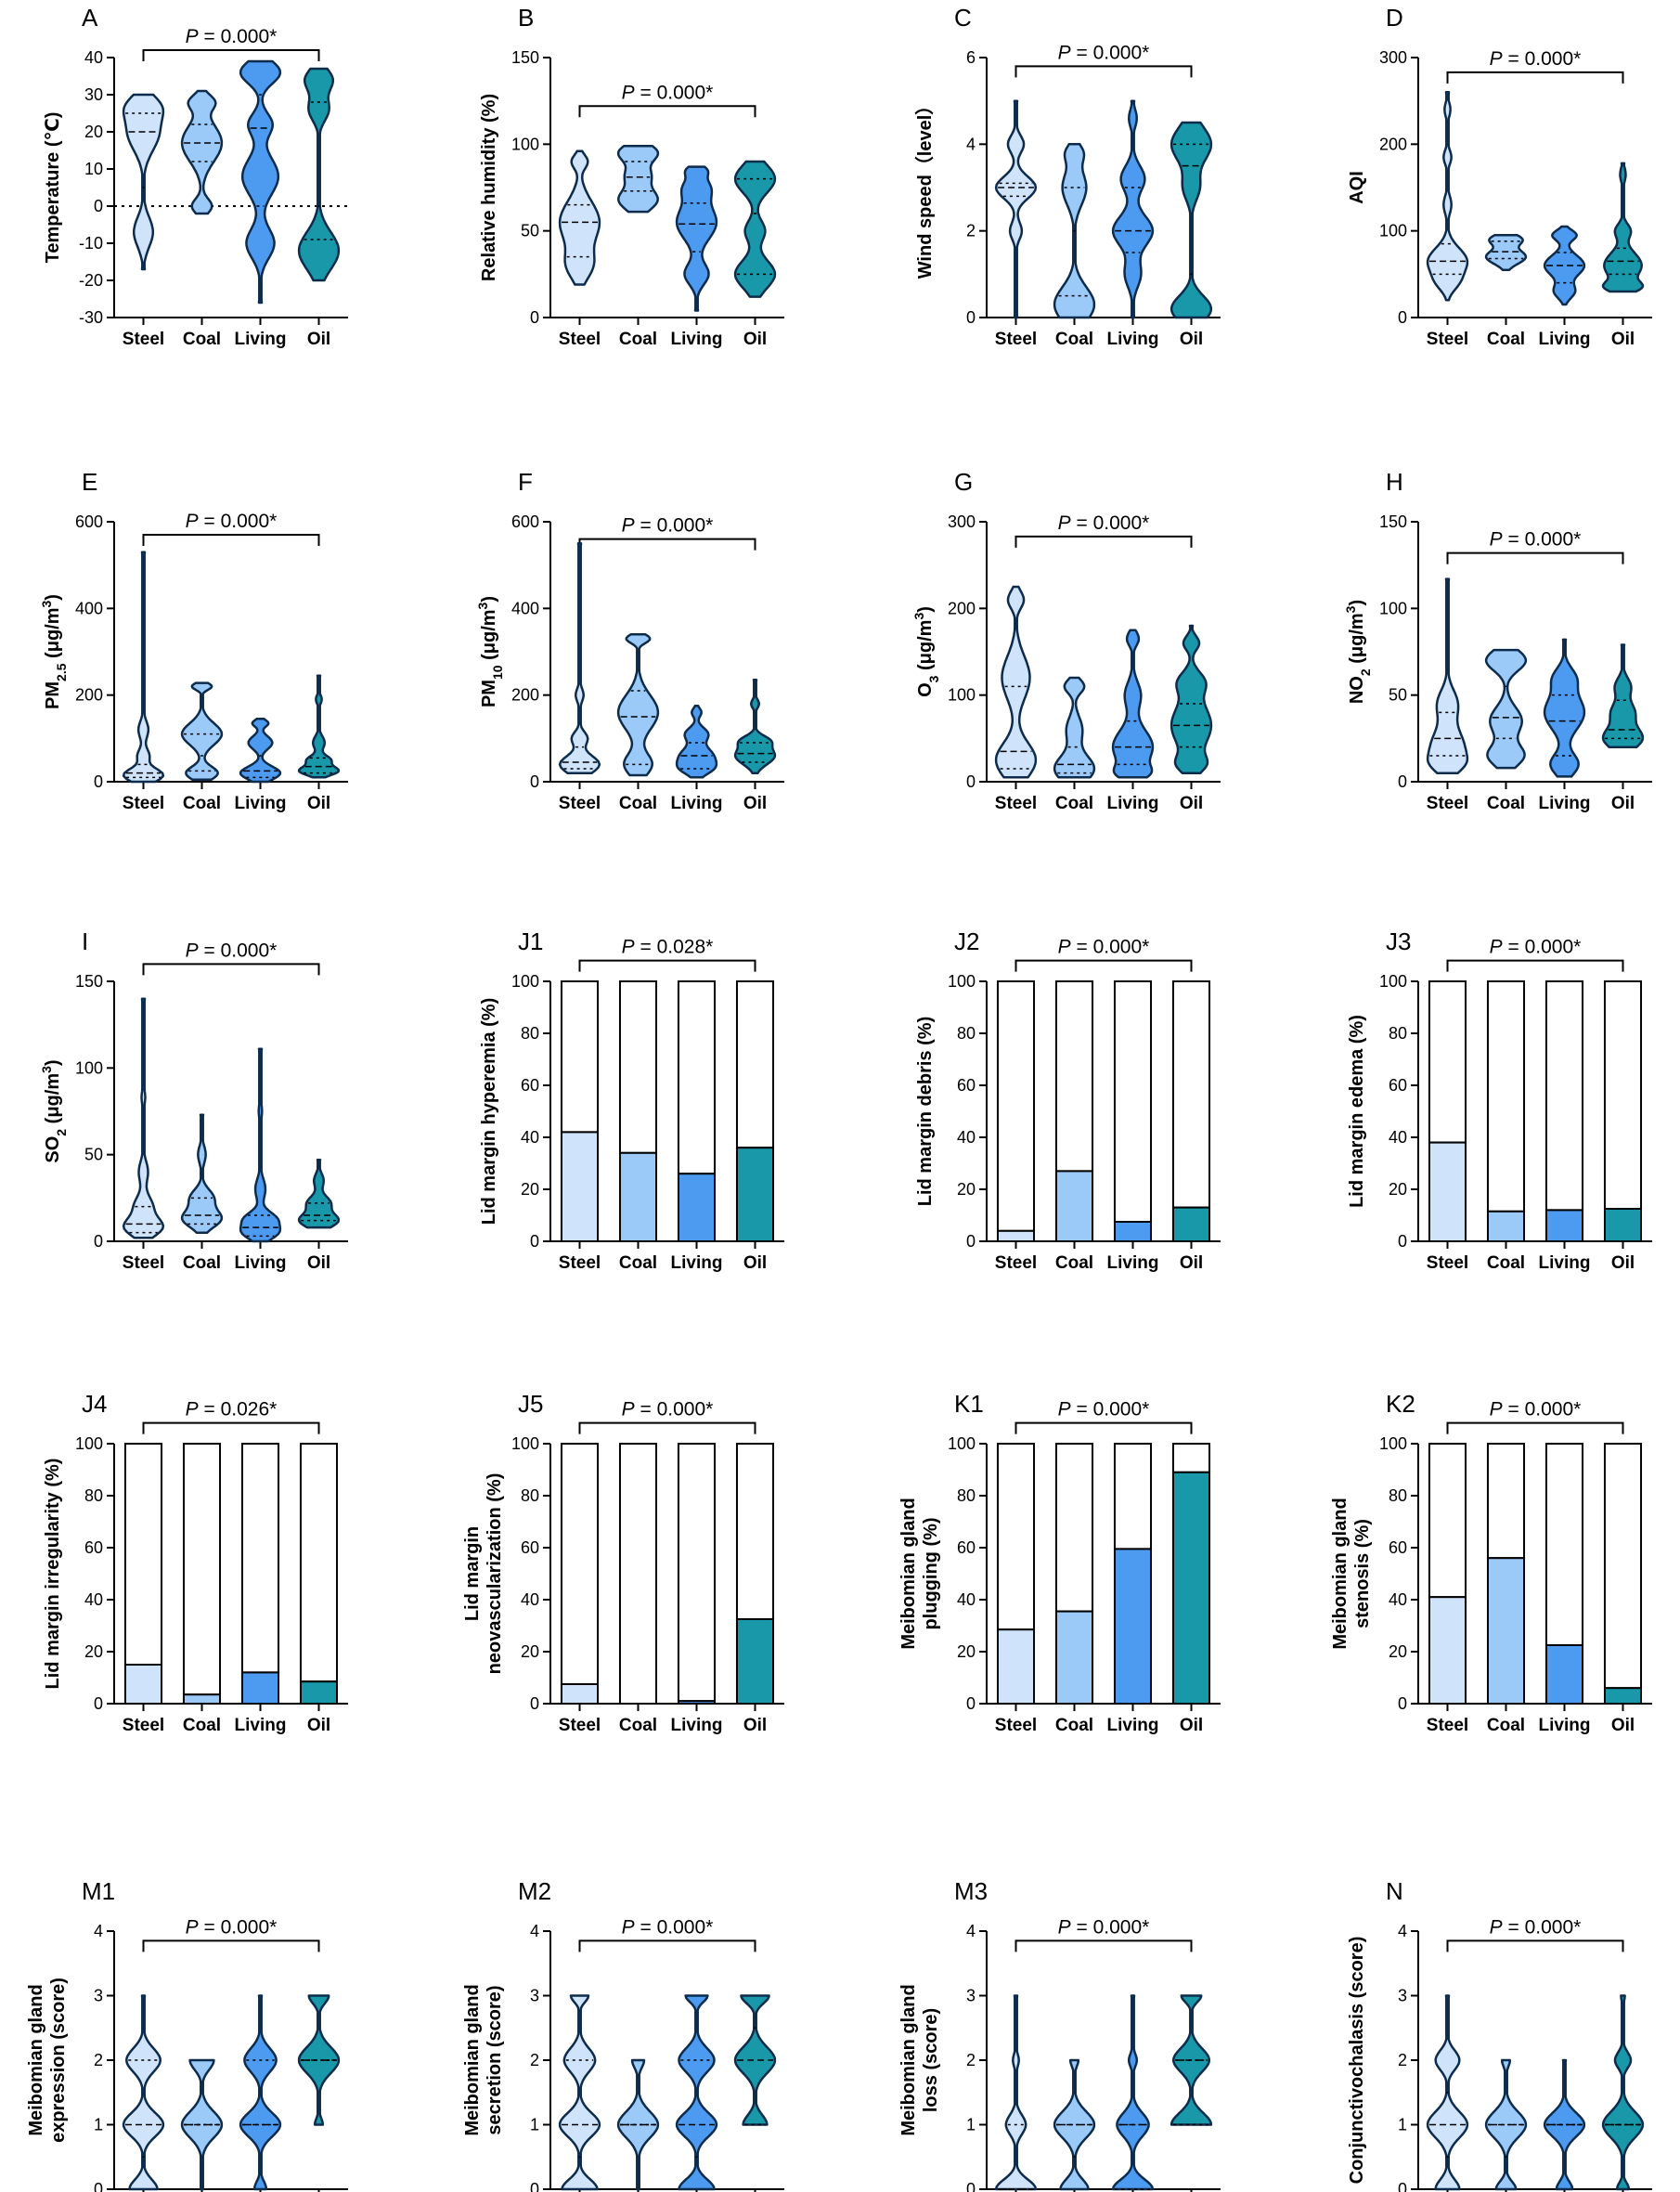 The image size is (1680, 2192). Describe the element at coordinates (232, 1409) in the screenshot. I see `p-value-label: P = 0.026*` at that location.